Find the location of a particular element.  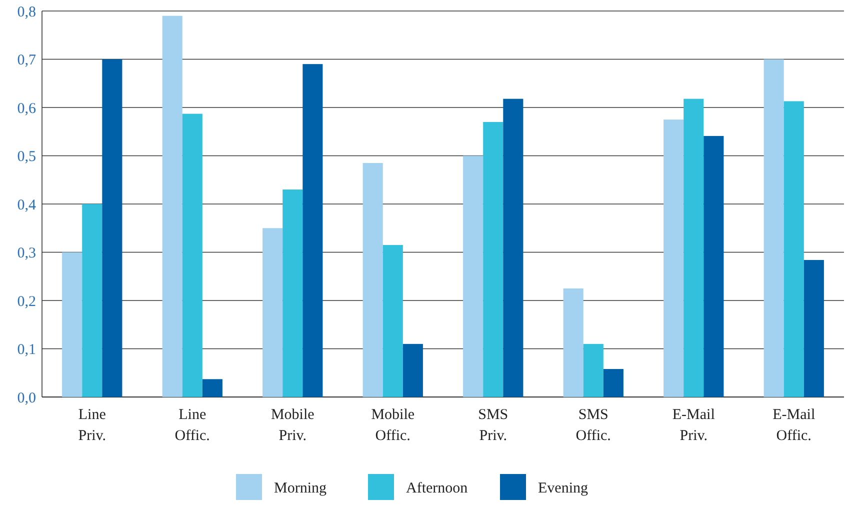

x-tick-label: Mobile Priv. is located at coordinates (292, 425).